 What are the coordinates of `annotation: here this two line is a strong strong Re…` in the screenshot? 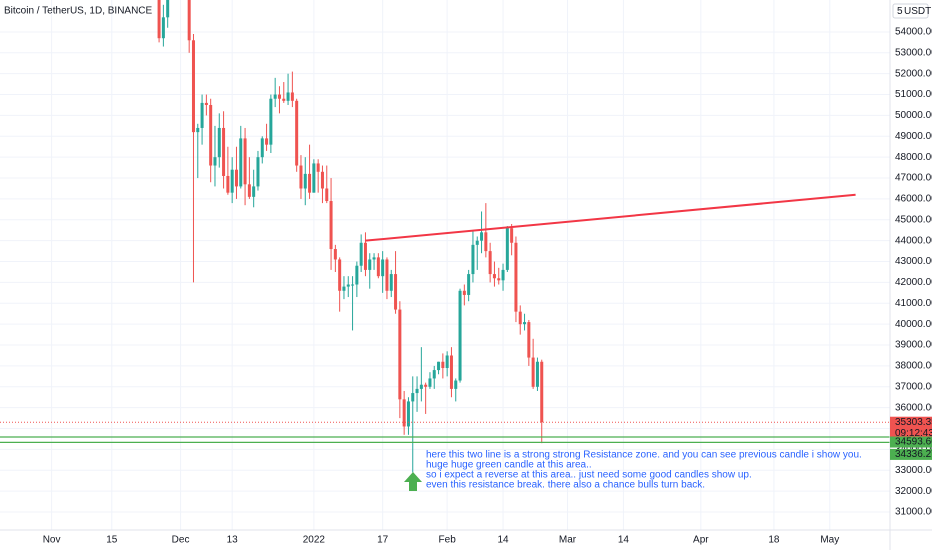 It's located at (644, 470).